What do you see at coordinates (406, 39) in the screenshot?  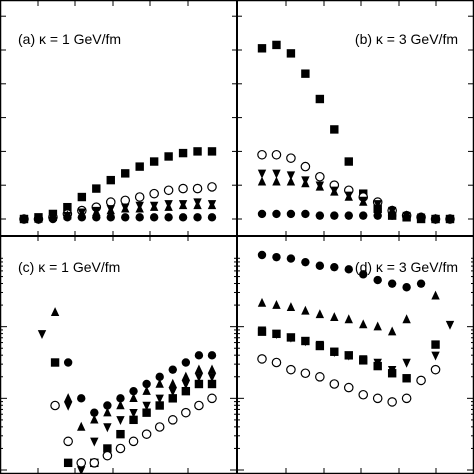 I see `panel-b-label: (b) κ = 3 GeV/fm` at bounding box center [406, 39].